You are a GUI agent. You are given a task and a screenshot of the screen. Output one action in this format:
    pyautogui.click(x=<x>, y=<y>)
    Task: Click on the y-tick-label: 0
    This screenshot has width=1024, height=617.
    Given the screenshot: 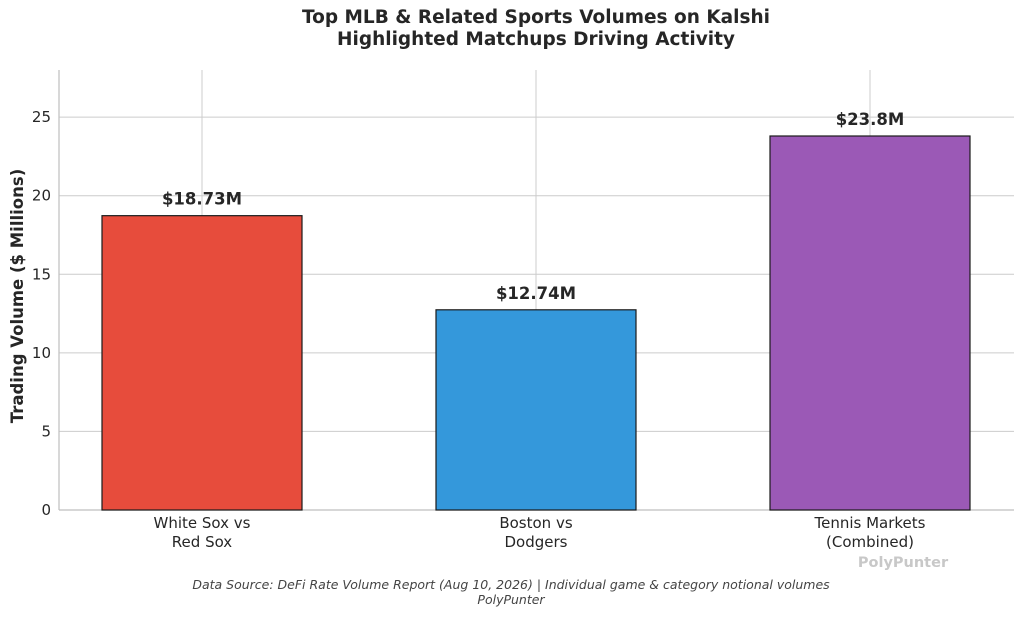 What is the action you would take?
    pyautogui.click(x=46, y=510)
    